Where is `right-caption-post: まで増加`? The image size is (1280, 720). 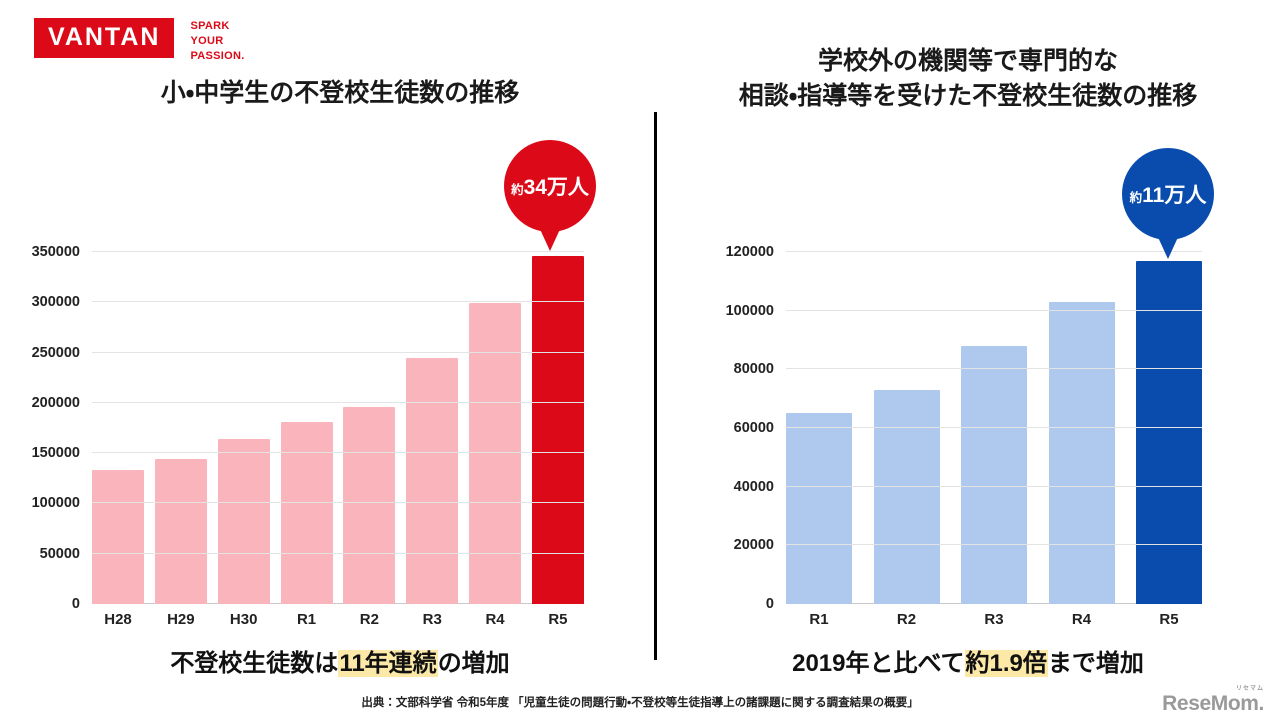
right-caption-post: まで増加 is located at coordinates (1095, 663).